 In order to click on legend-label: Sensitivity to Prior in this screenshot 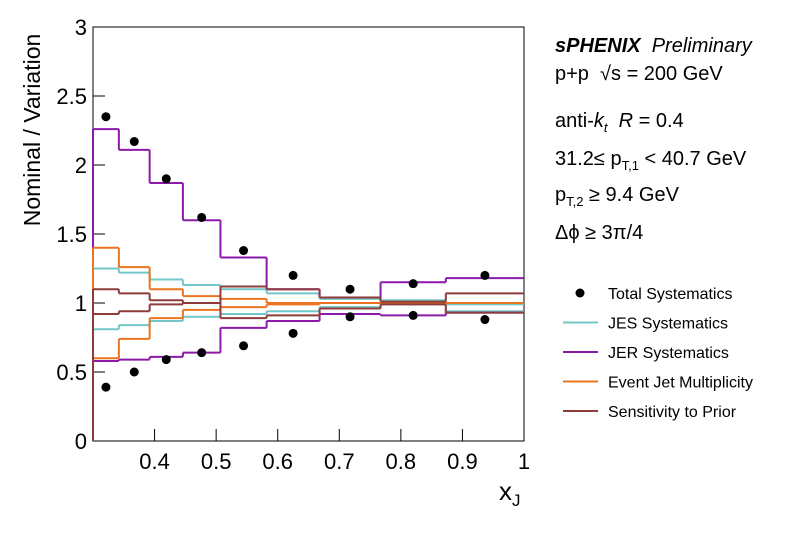, I will do `click(672, 412)`.